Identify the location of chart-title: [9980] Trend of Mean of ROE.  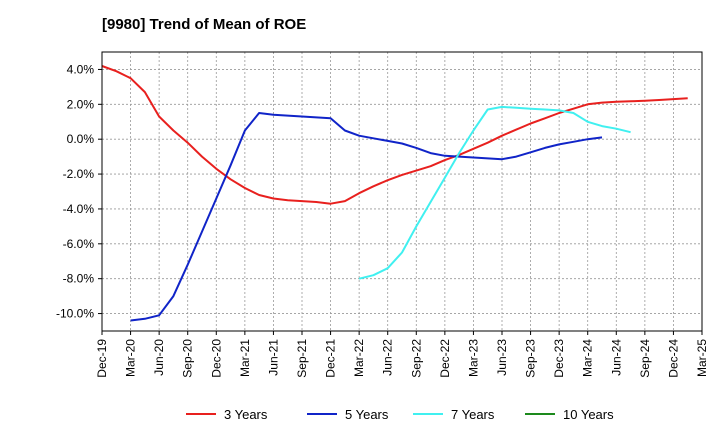
(204, 24).